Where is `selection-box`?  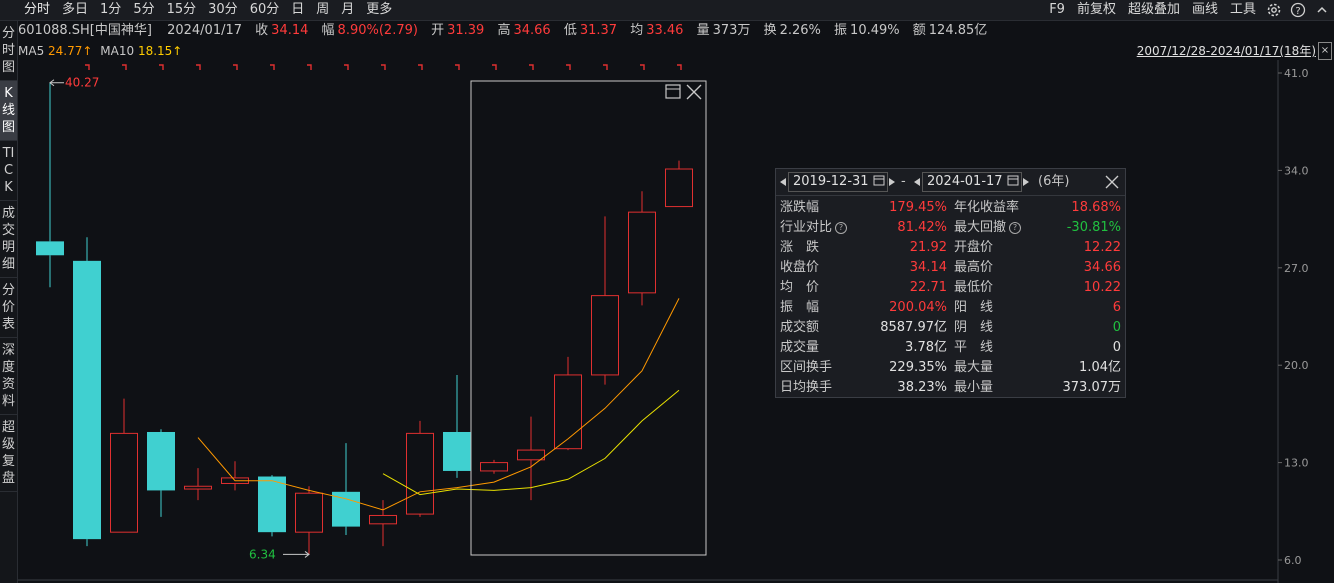 selection-box is located at coordinates (588, 318).